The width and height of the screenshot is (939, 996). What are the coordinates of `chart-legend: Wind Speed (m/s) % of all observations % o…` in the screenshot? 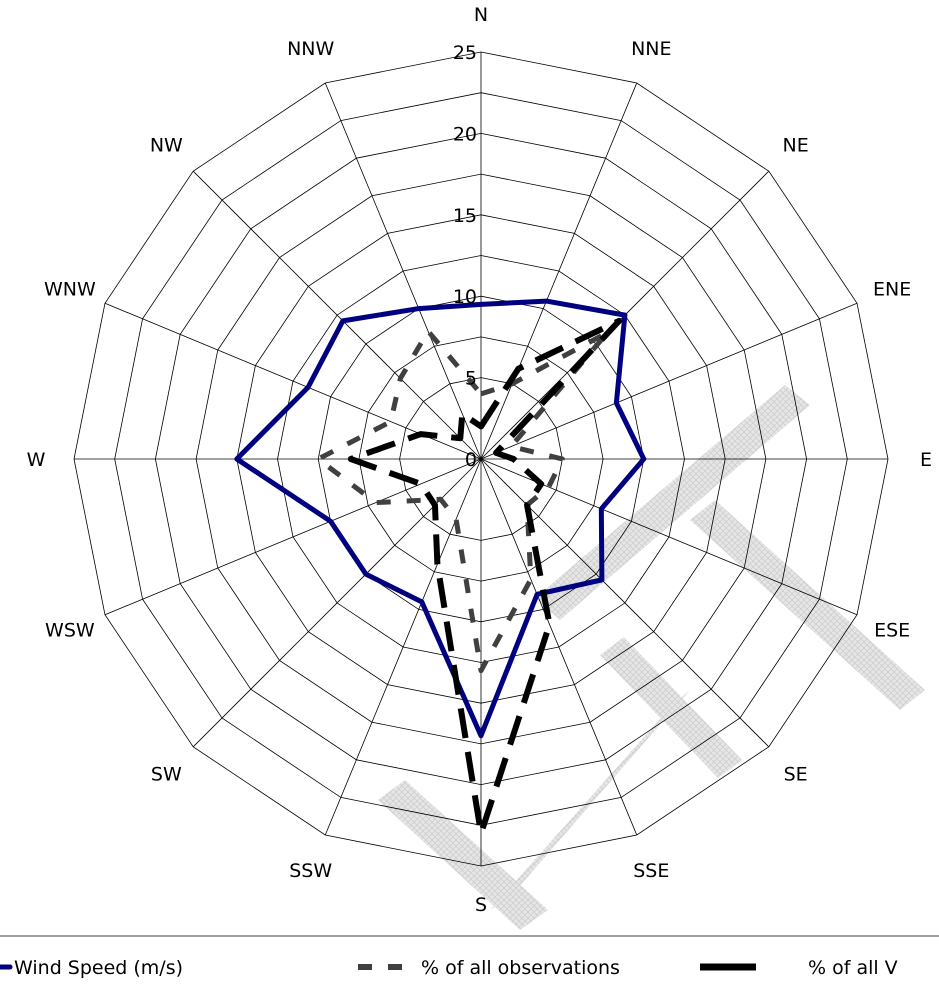 It's located at (469, 957).